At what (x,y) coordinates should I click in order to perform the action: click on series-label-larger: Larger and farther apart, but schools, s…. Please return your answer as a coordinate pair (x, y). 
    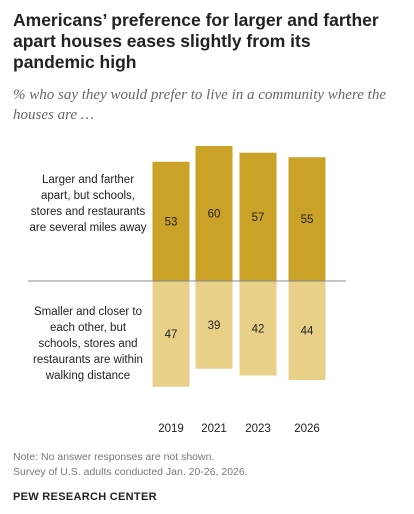
    Looking at the image, I should click on (88, 204).